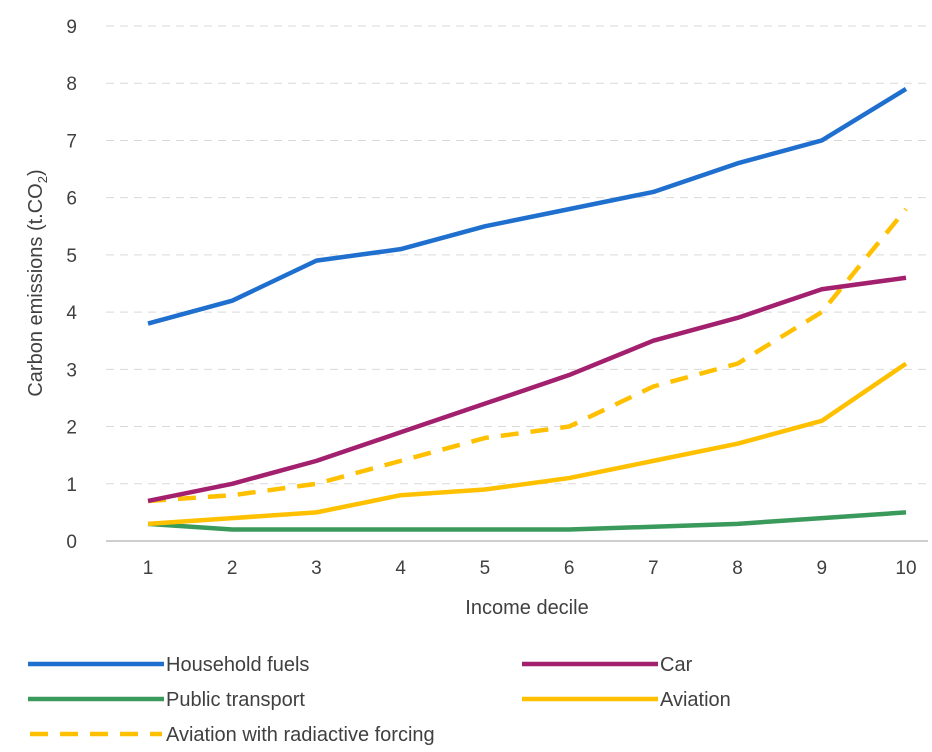 Image resolution: width=932 pixels, height=752 pixels. Describe the element at coordinates (695, 700) in the screenshot. I see `legend-label: Aviation` at that location.